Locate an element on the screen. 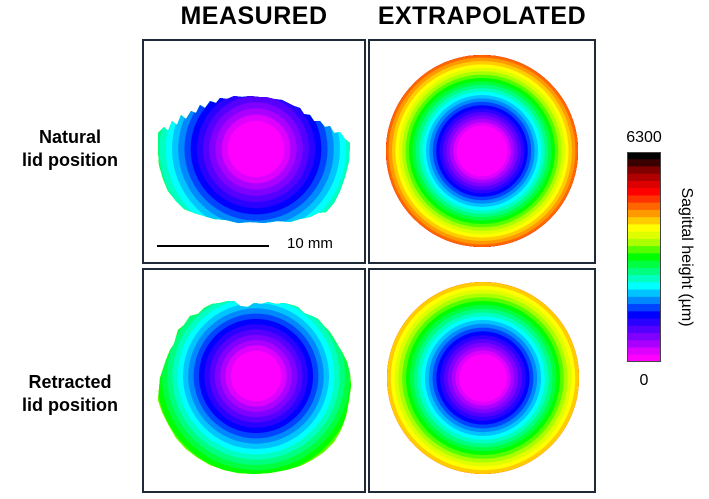  colorbar is located at coordinates (644, 257).